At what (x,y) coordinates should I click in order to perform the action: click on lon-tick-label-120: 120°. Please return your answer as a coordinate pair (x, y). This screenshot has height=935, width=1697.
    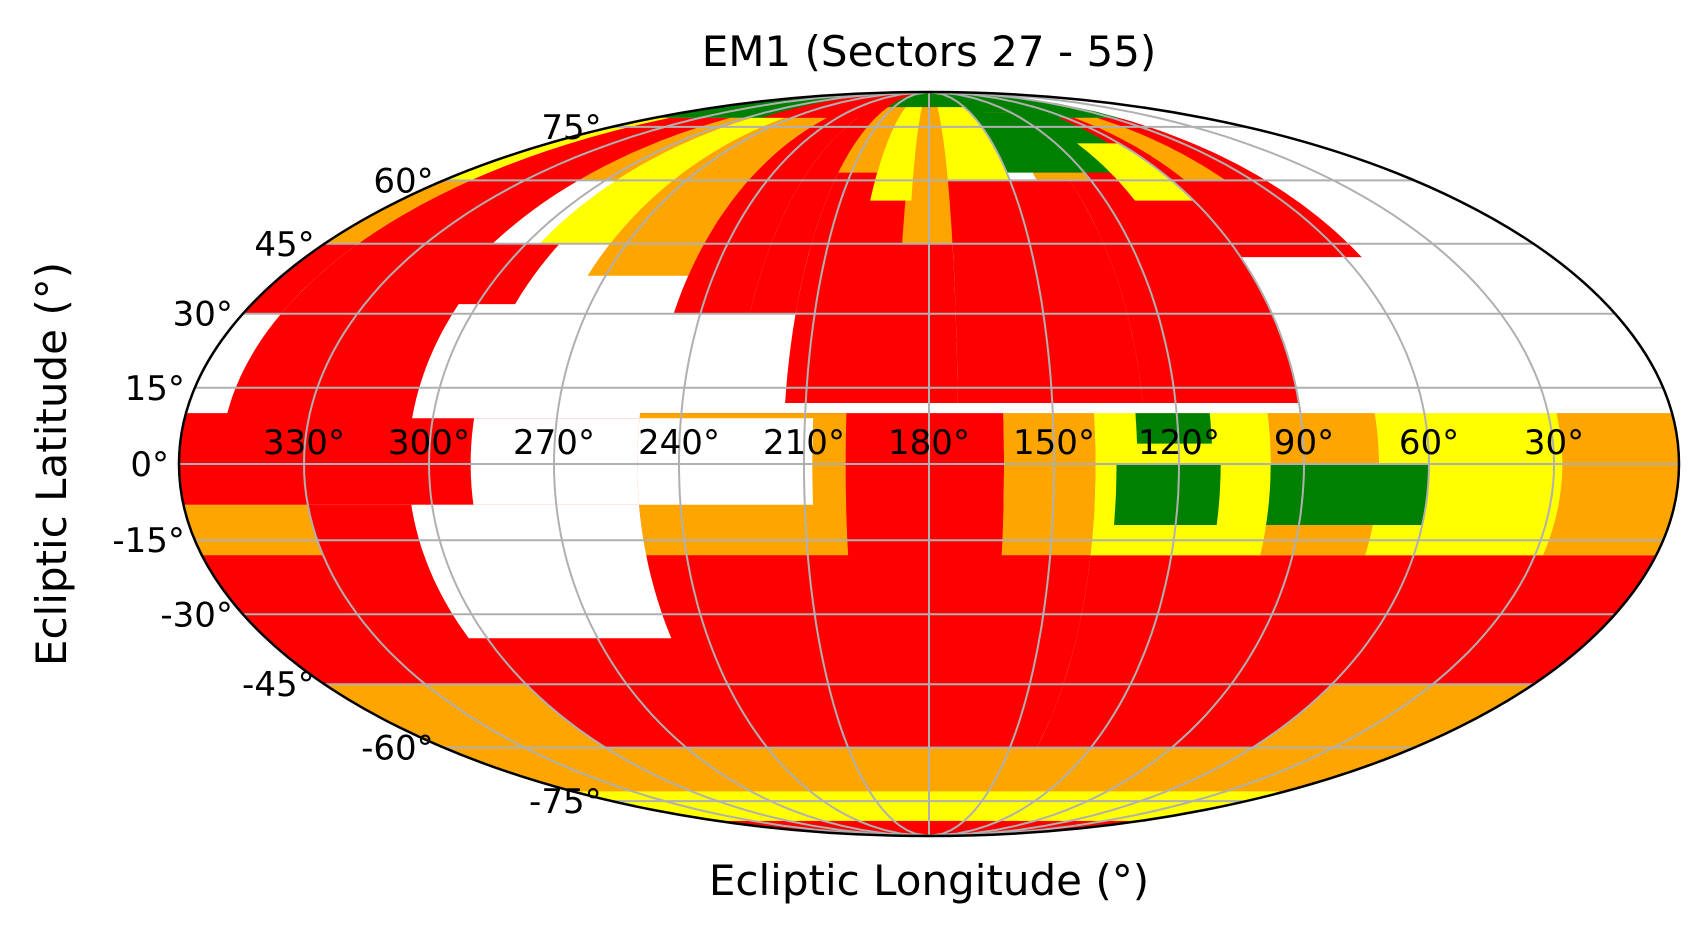
    Looking at the image, I should click on (1179, 443).